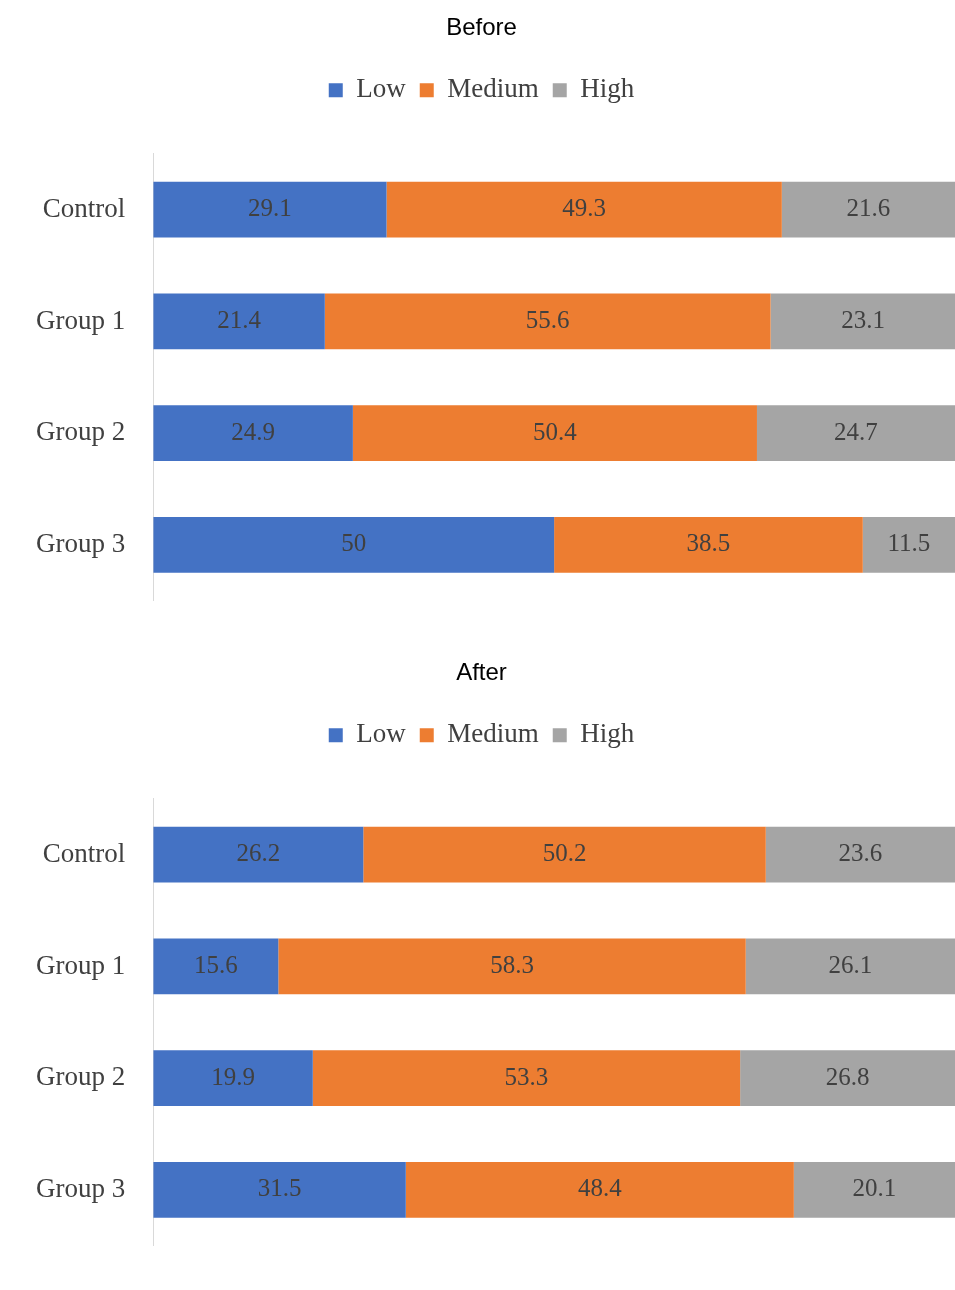  I want to click on data-label: 26.1, so click(850, 964).